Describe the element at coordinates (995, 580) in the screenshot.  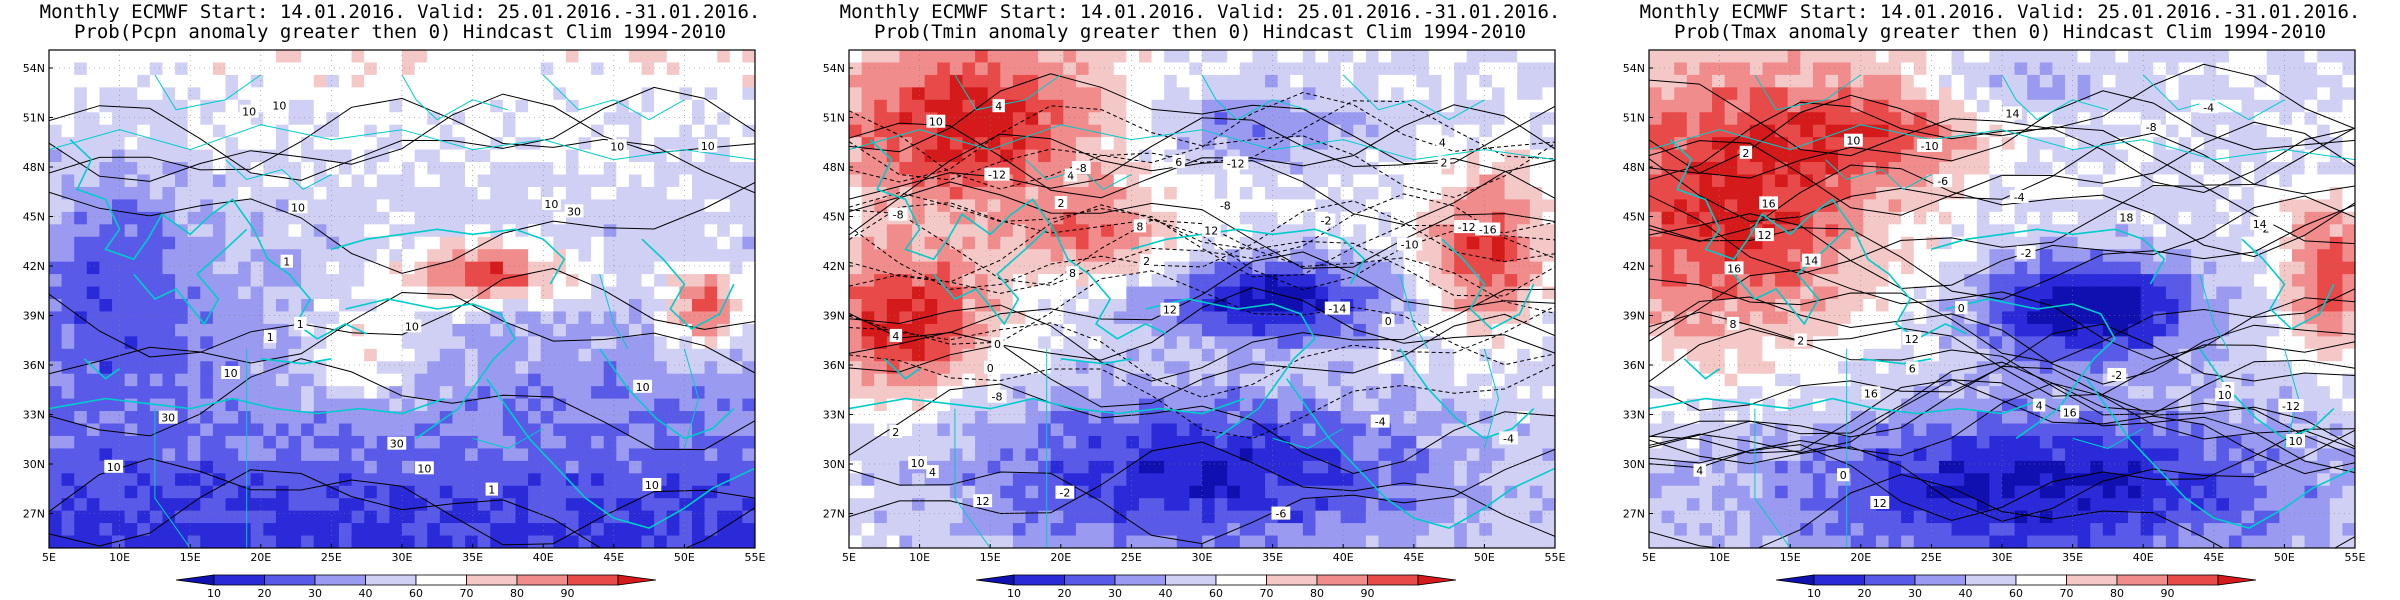
I see `colorbar-min-arrow` at that location.